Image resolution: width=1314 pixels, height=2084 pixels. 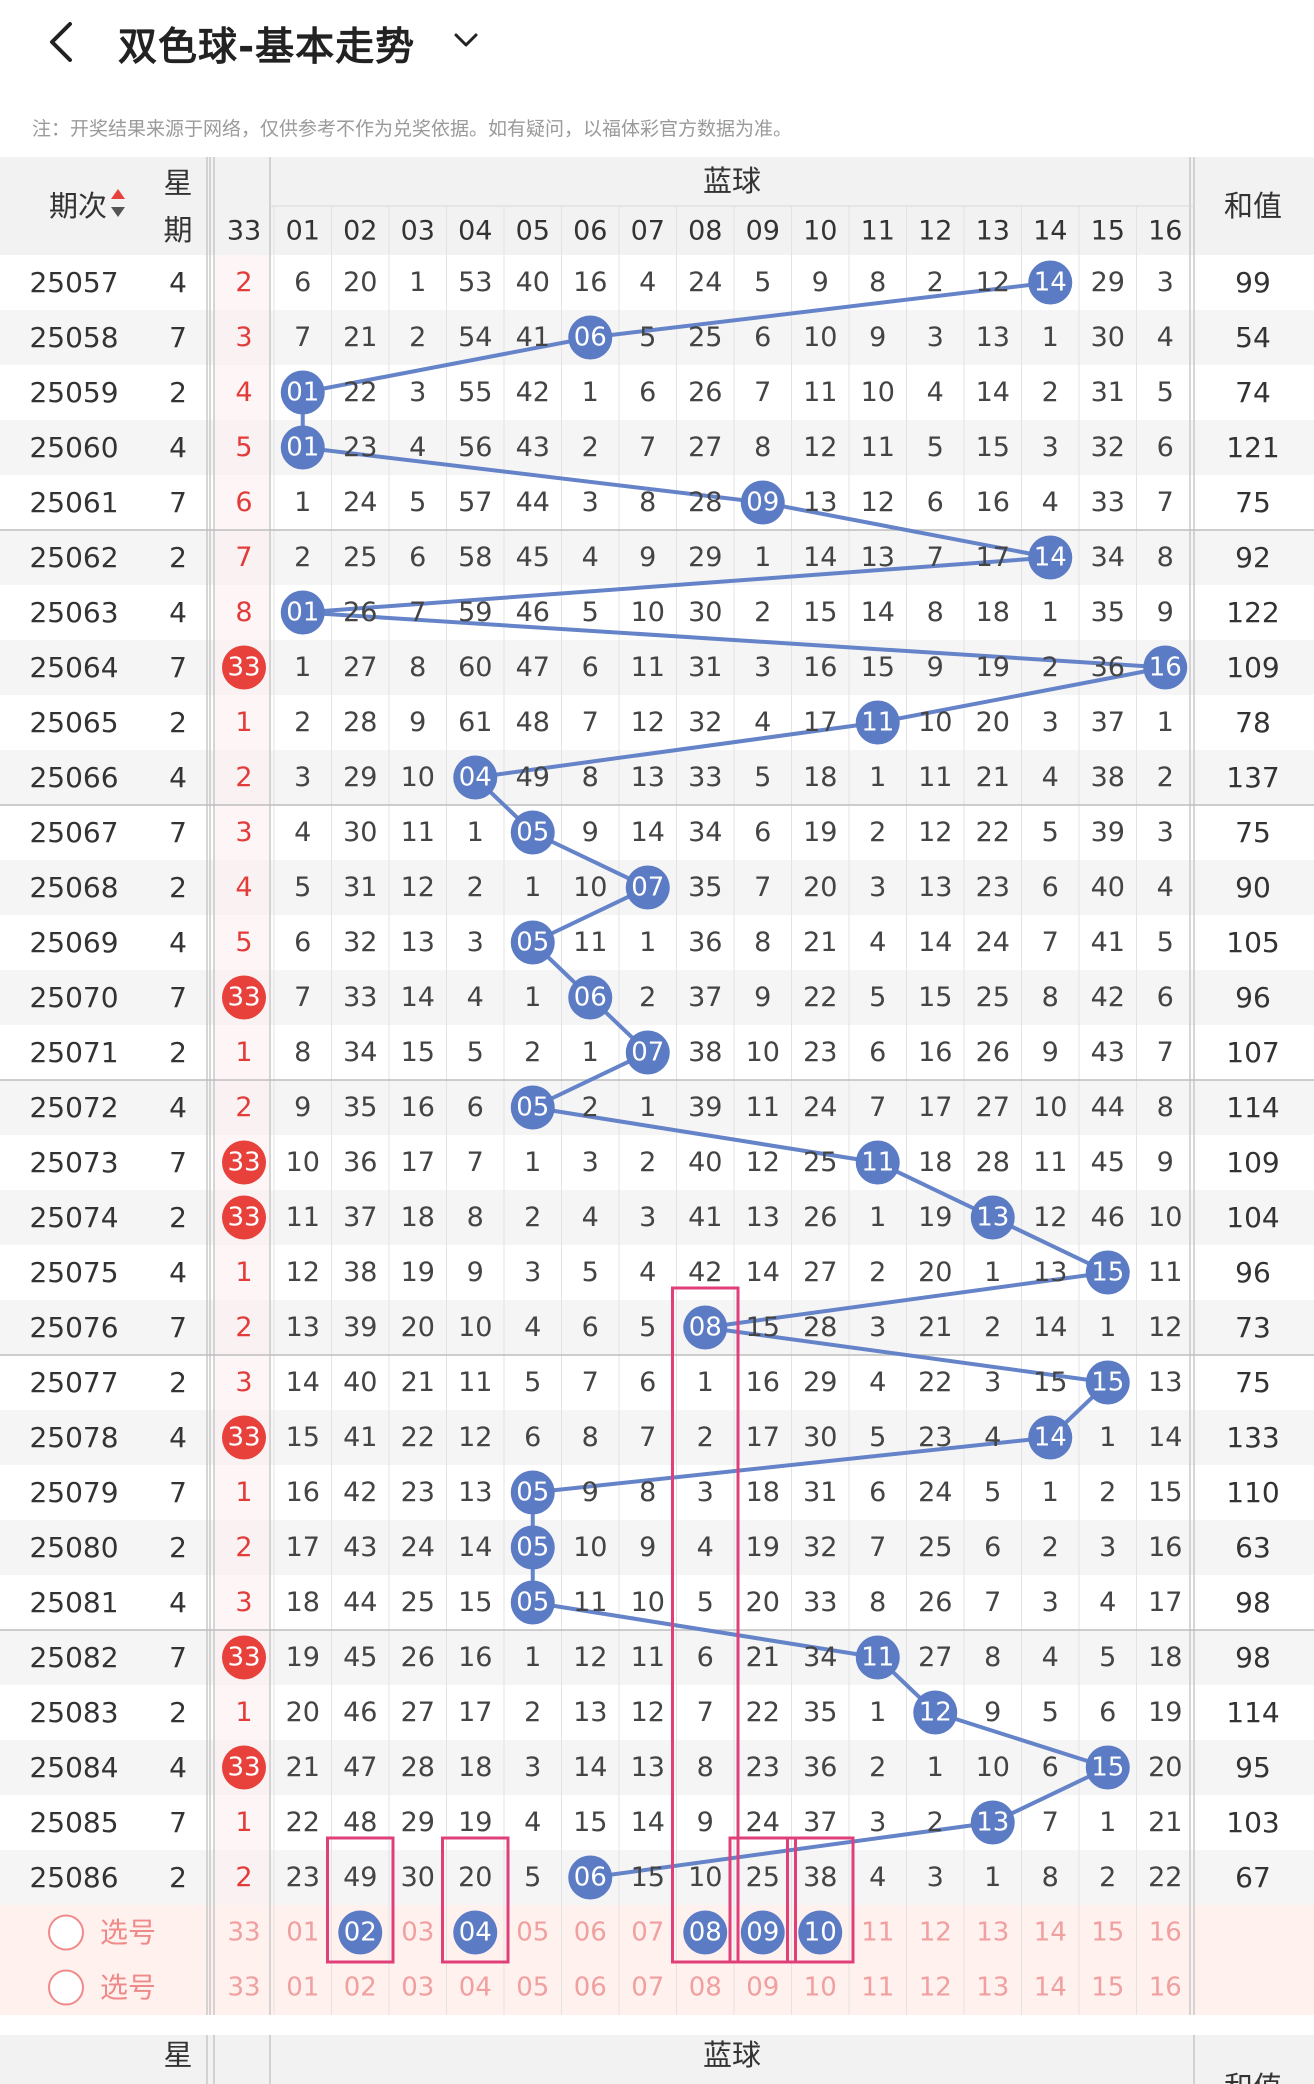 I want to click on selected-ball-number: 04, so click(x=475, y=1933).